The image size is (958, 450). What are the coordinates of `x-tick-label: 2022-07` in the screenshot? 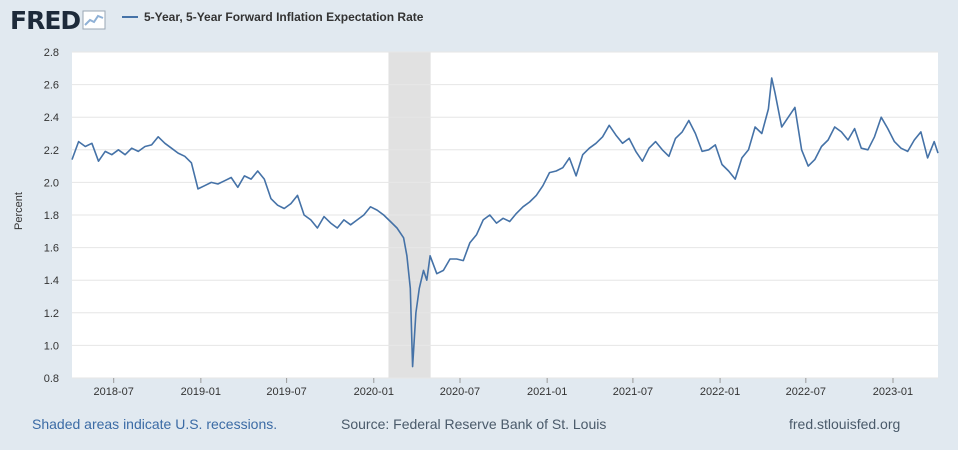 It's located at (806, 392).